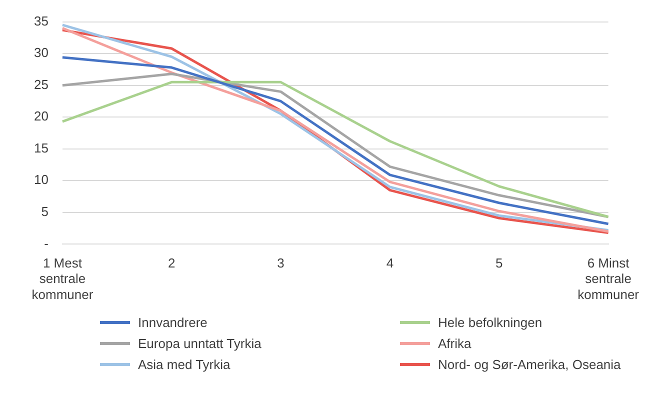 The height and width of the screenshot is (399, 651). I want to click on y-tick-label: 15, so click(41, 148).